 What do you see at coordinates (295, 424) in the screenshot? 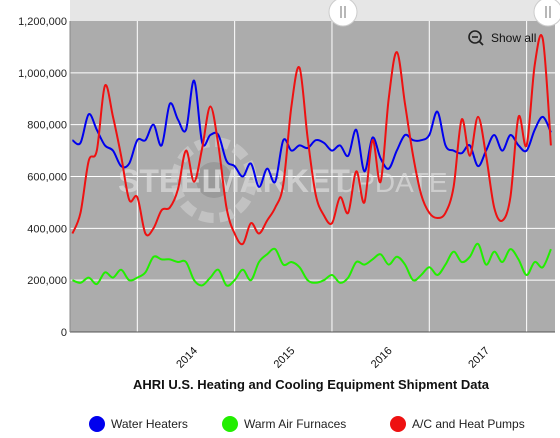
I see `legend-label: Warm Air Furnaces` at bounding box center [295, 424].